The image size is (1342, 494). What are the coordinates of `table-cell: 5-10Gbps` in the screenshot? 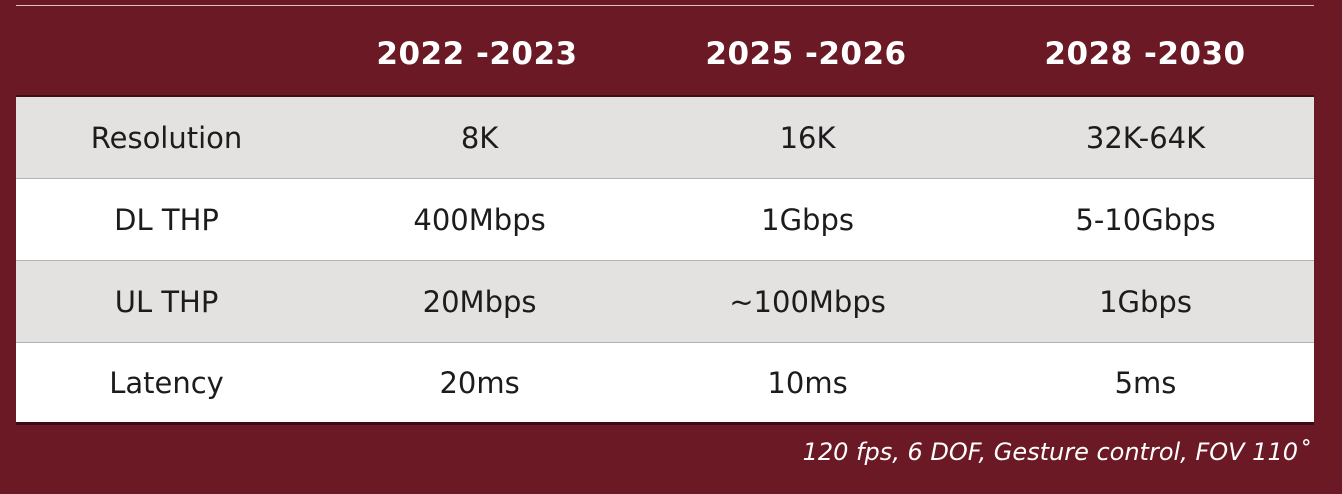 It's located at (1145, 219).